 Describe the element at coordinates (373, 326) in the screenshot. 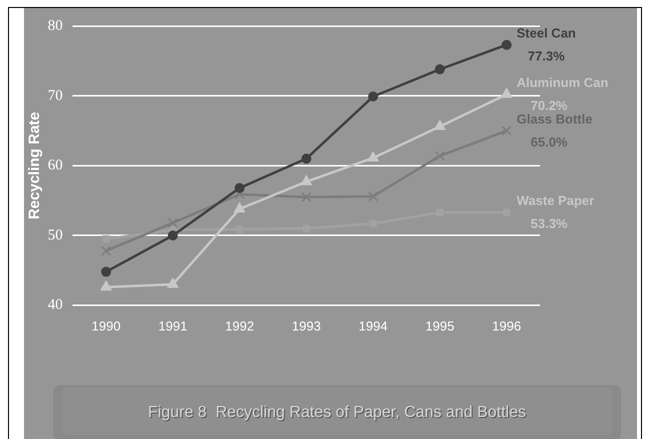

I see `x-tick-label: 1994` at that location.